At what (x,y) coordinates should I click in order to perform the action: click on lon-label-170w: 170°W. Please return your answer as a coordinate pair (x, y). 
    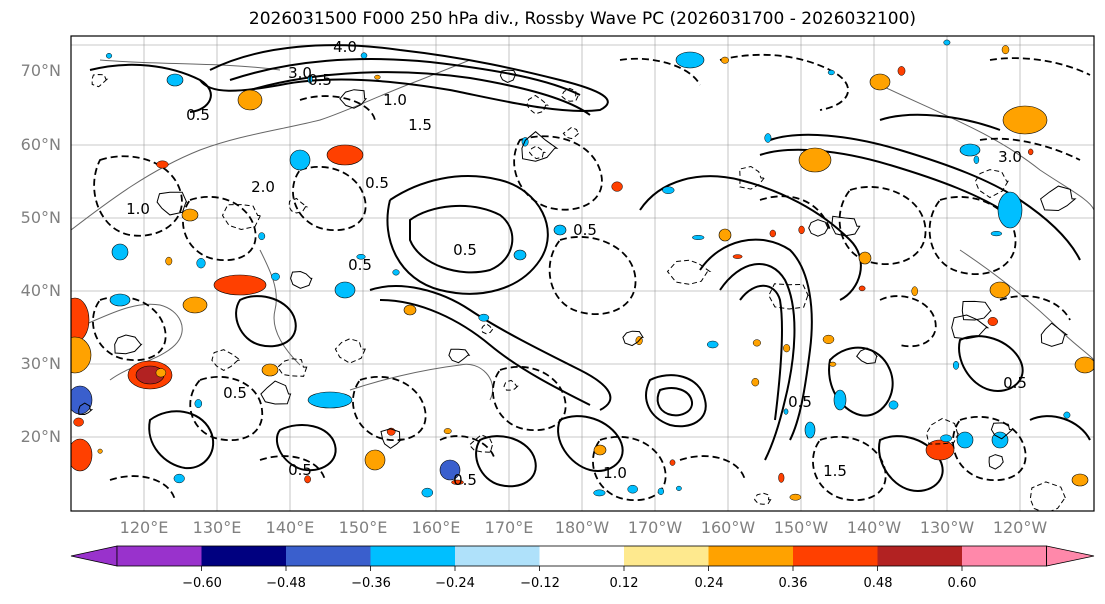
    Looking at the image, I should click on (655, 527).